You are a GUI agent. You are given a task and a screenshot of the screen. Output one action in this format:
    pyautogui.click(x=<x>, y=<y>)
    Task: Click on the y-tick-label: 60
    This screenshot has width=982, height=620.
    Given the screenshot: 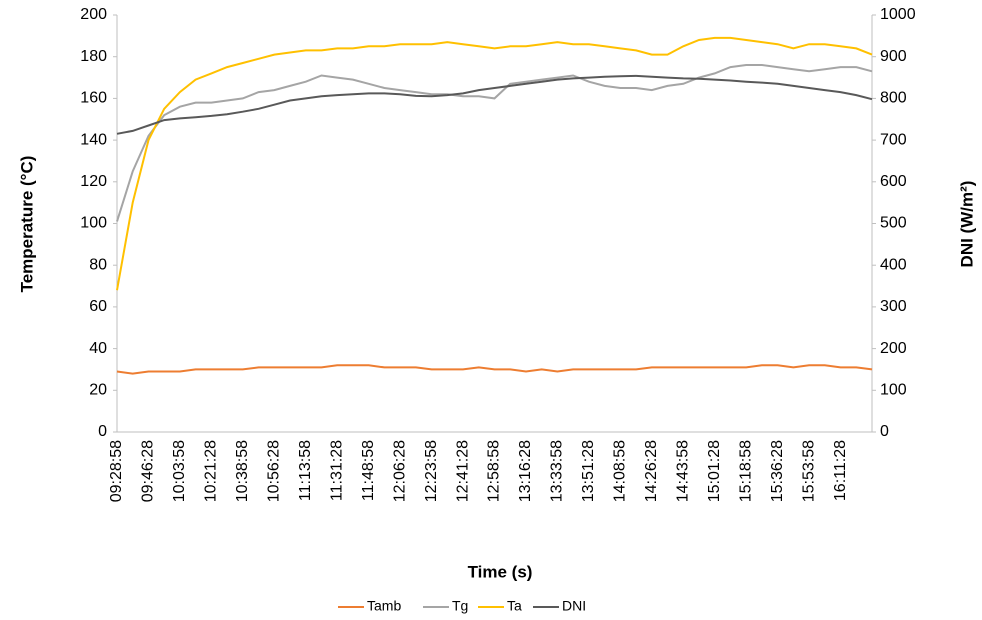 What is the action you would take?
    pyautogui.click(x=98, y=306)
    